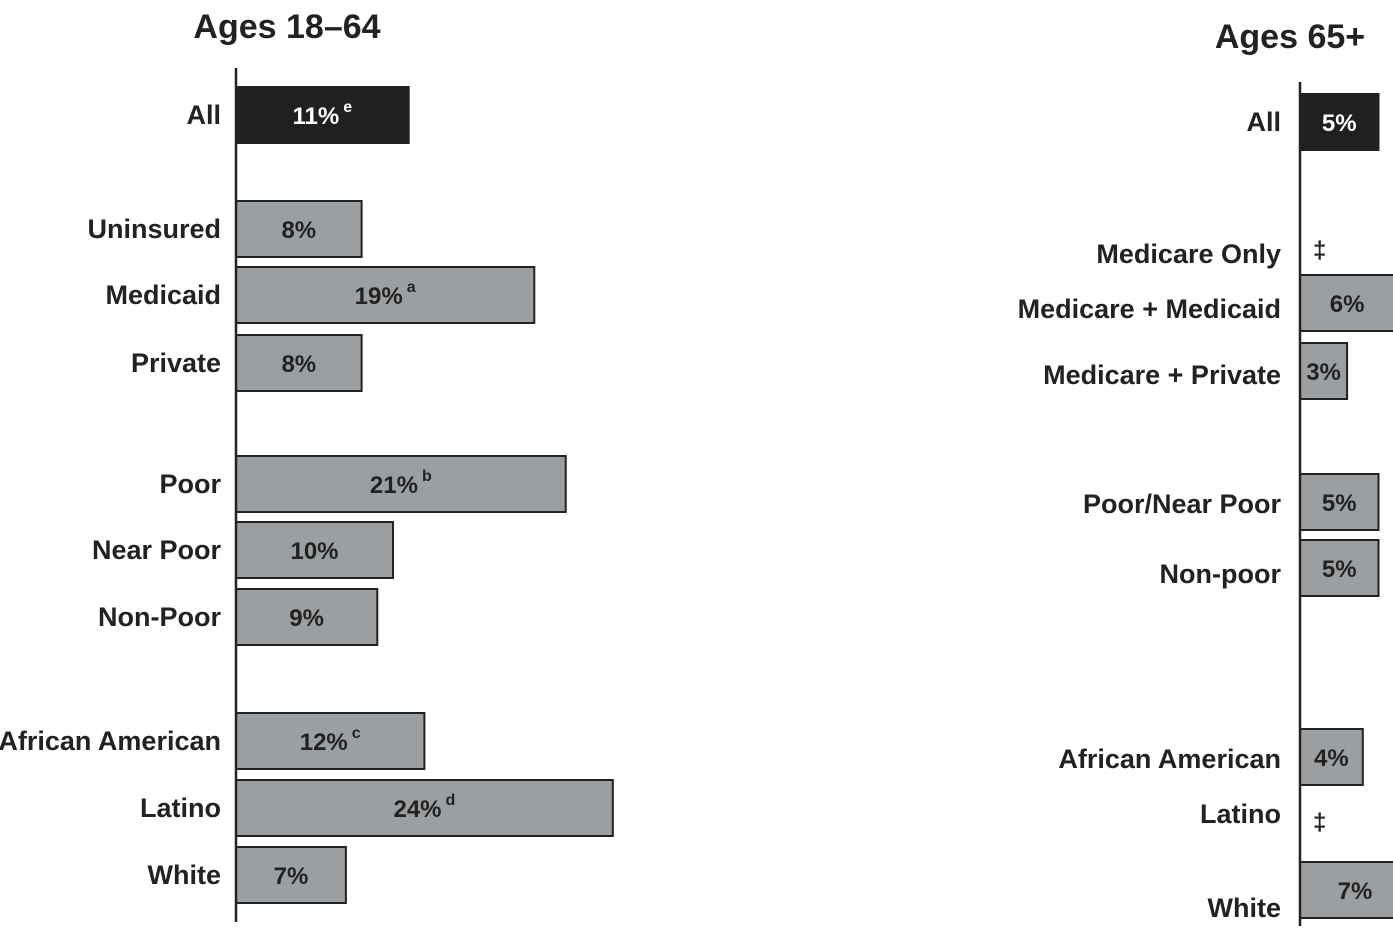 The width and height of the screenshot is (1393, 928). I want to click on category-label: Poor/Near Poor, so click(1182, 504).